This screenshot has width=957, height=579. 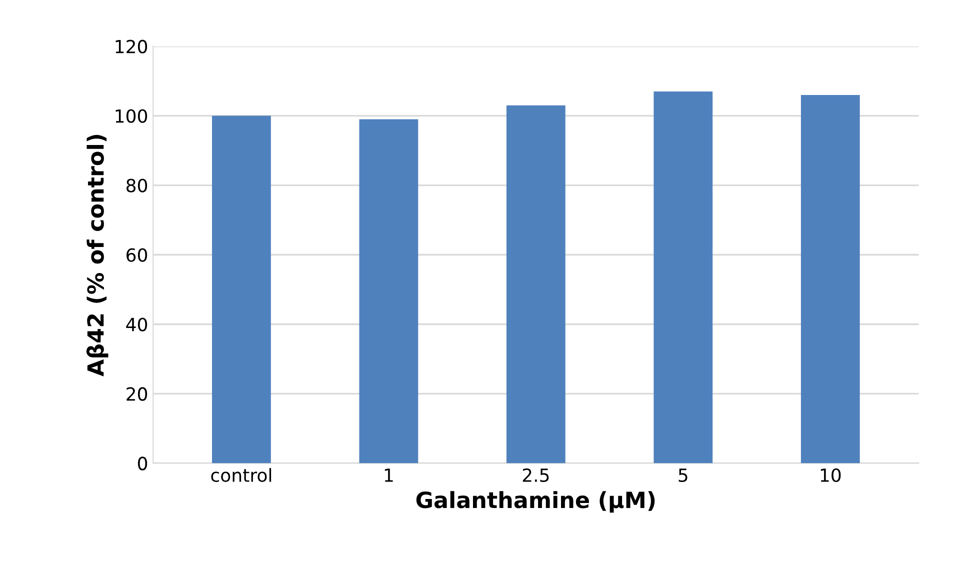 What do you see at coordinates (137, 255) in the screenshot?
I see `y-tick-label: 60` at bounding box center [137, 255].